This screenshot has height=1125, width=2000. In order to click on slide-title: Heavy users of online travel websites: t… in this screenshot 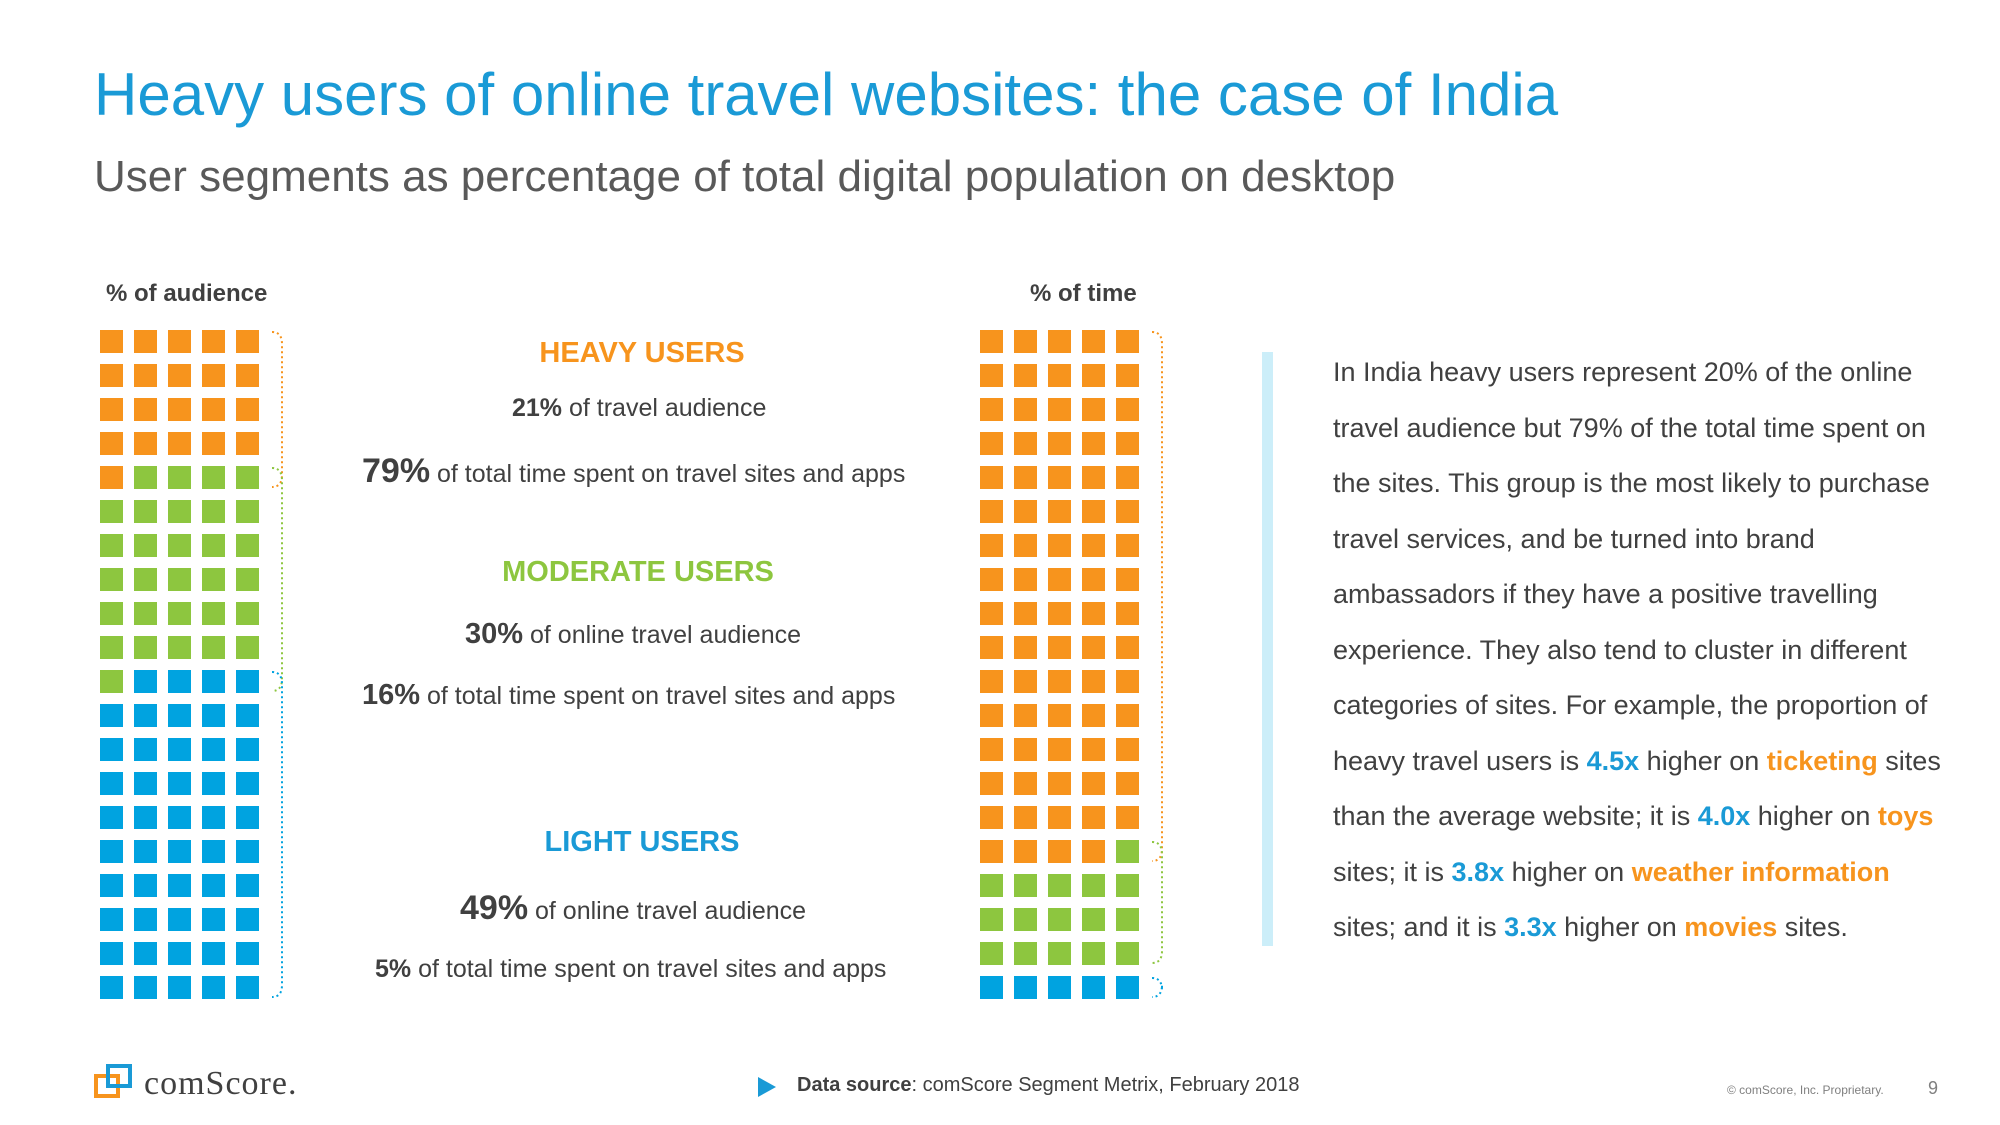, I will do `click(826, 94)`.